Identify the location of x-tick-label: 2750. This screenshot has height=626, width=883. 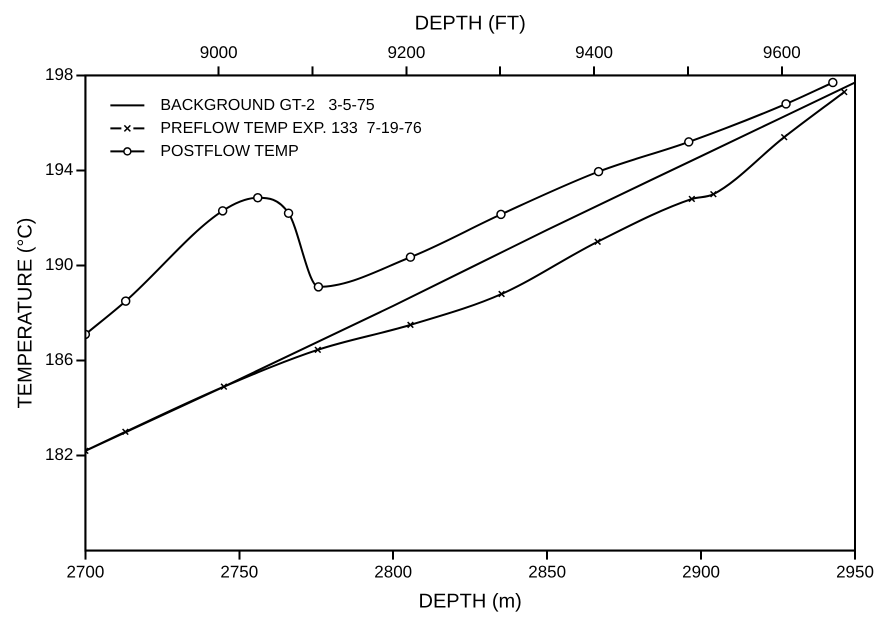
(239, 572).